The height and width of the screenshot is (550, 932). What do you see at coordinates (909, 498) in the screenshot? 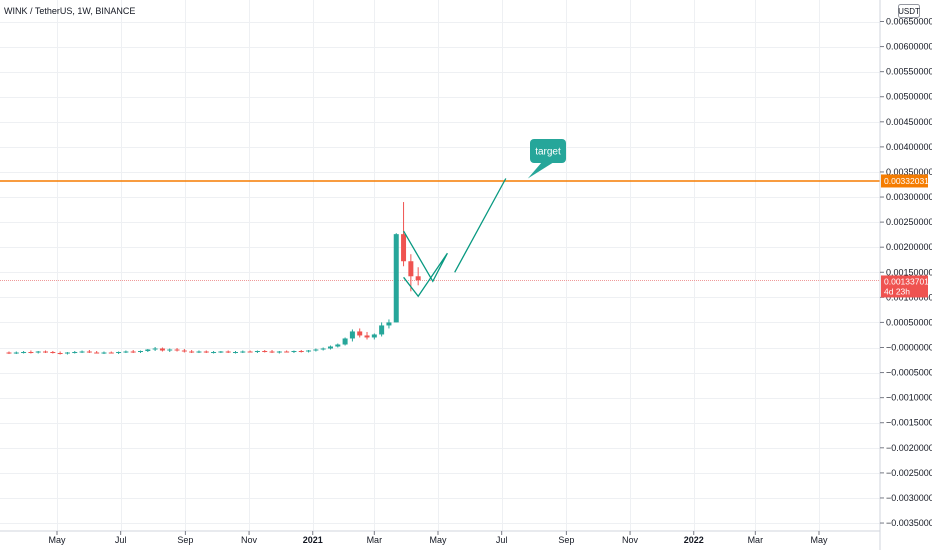
I see `y-tick-label: −0.00300000` at bounding box center [909, 498].